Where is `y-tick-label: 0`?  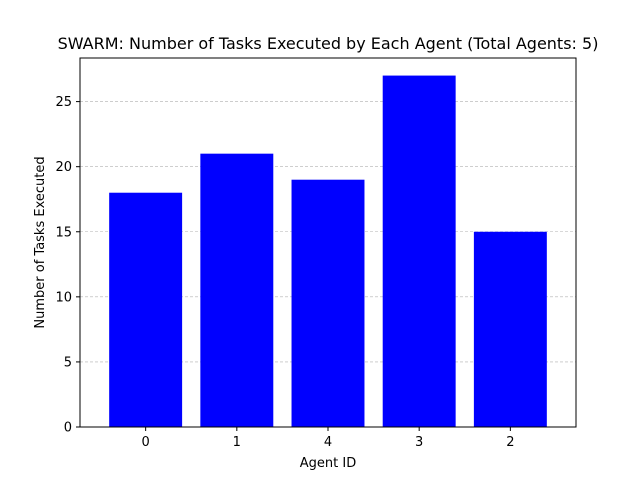 y-tick-label: 0 is located at coordinates (68, 428).